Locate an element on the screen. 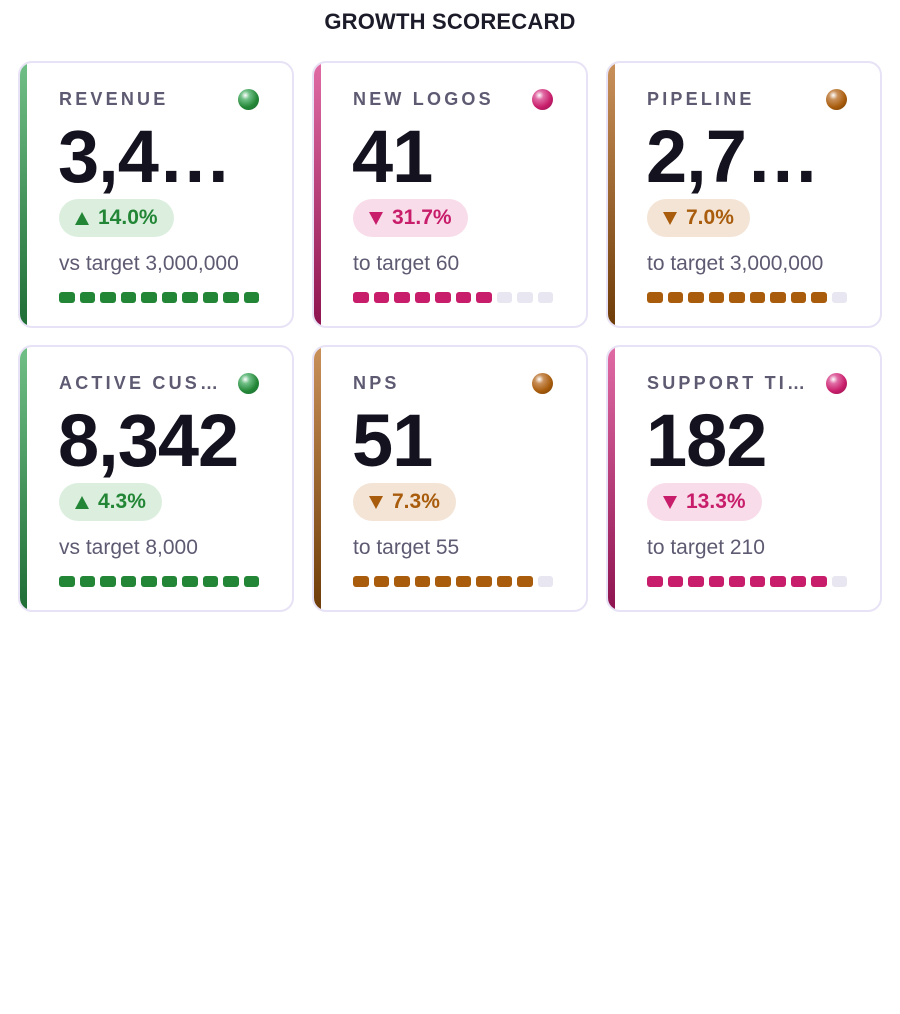  change-badge: 7.3% is located at coordinates (404, 502).